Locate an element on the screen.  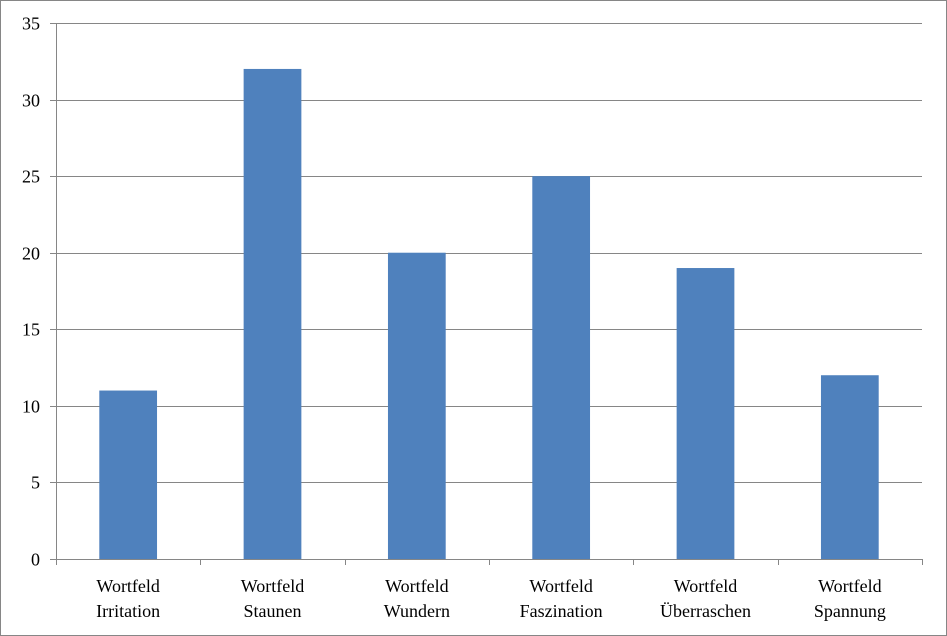
y-tick-label-15: 15 is located at coordinates (31, 330).